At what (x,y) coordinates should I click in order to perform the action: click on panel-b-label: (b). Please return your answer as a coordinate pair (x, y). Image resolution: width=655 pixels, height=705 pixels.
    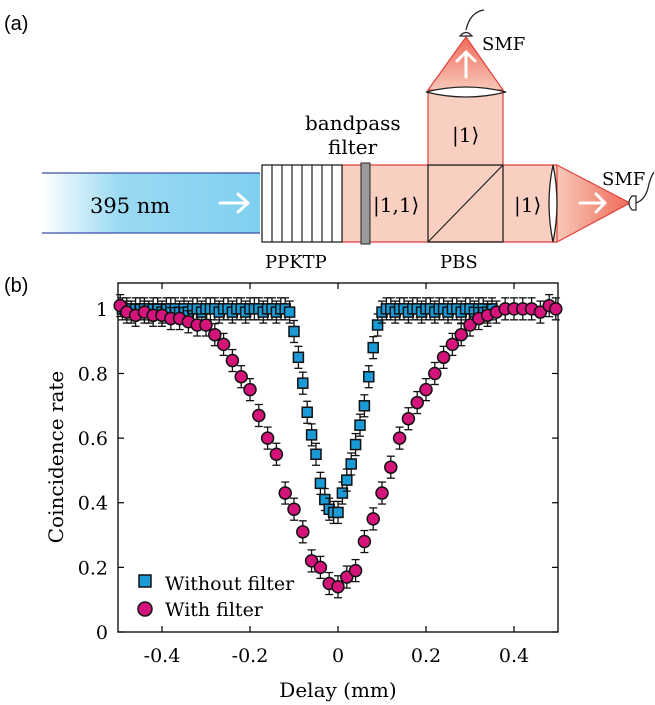
    Looking at the image, I should click on (16, 286).